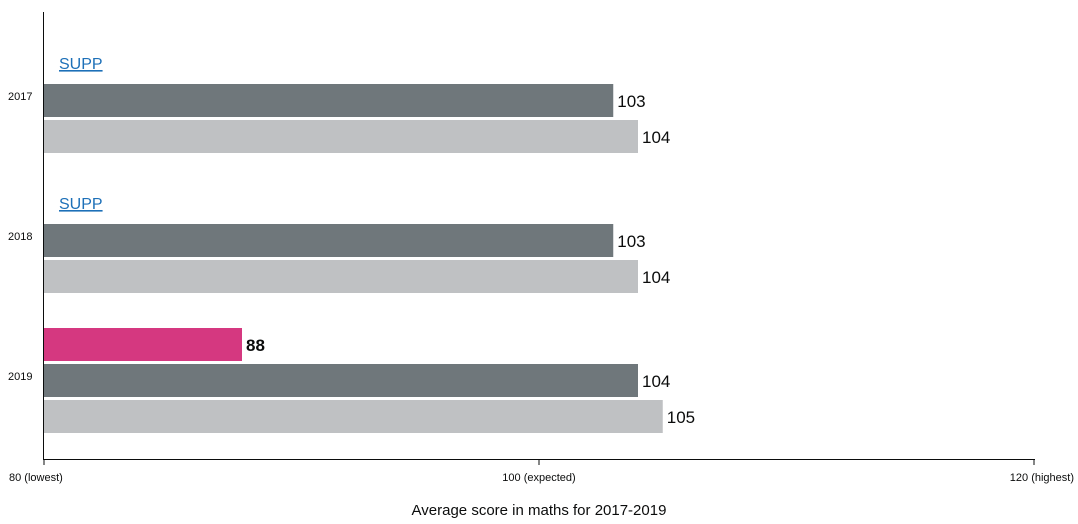  What do you see at coordinates (681, 417) in the screenshot?
I see `bar-value-label: 105` at bounding box center [681, 417].